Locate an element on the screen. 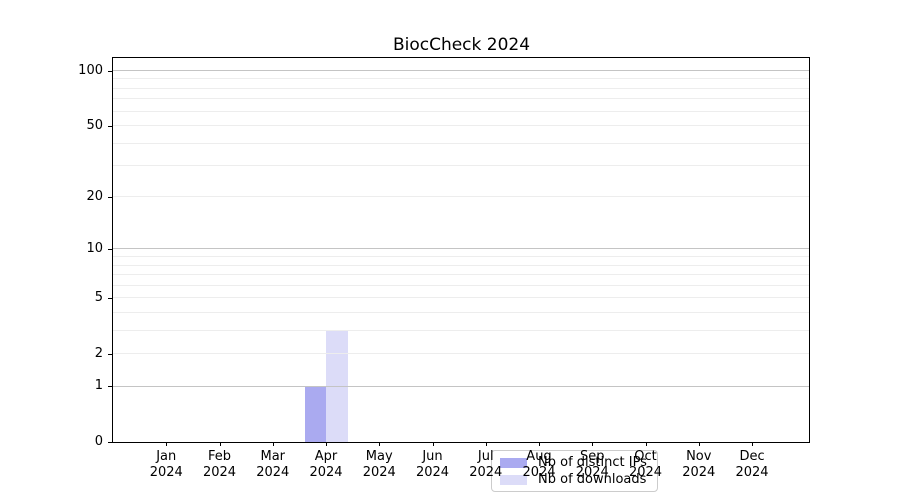 The image size is (900, 500). x-axis-tick-label: Oct 2024 is located at coordinates (645, 464).